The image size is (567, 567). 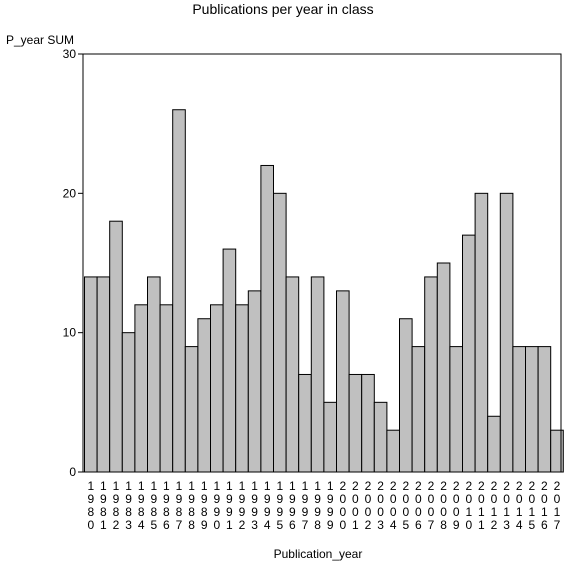 I want to click on bar-2003, so click(x=380, y=437).